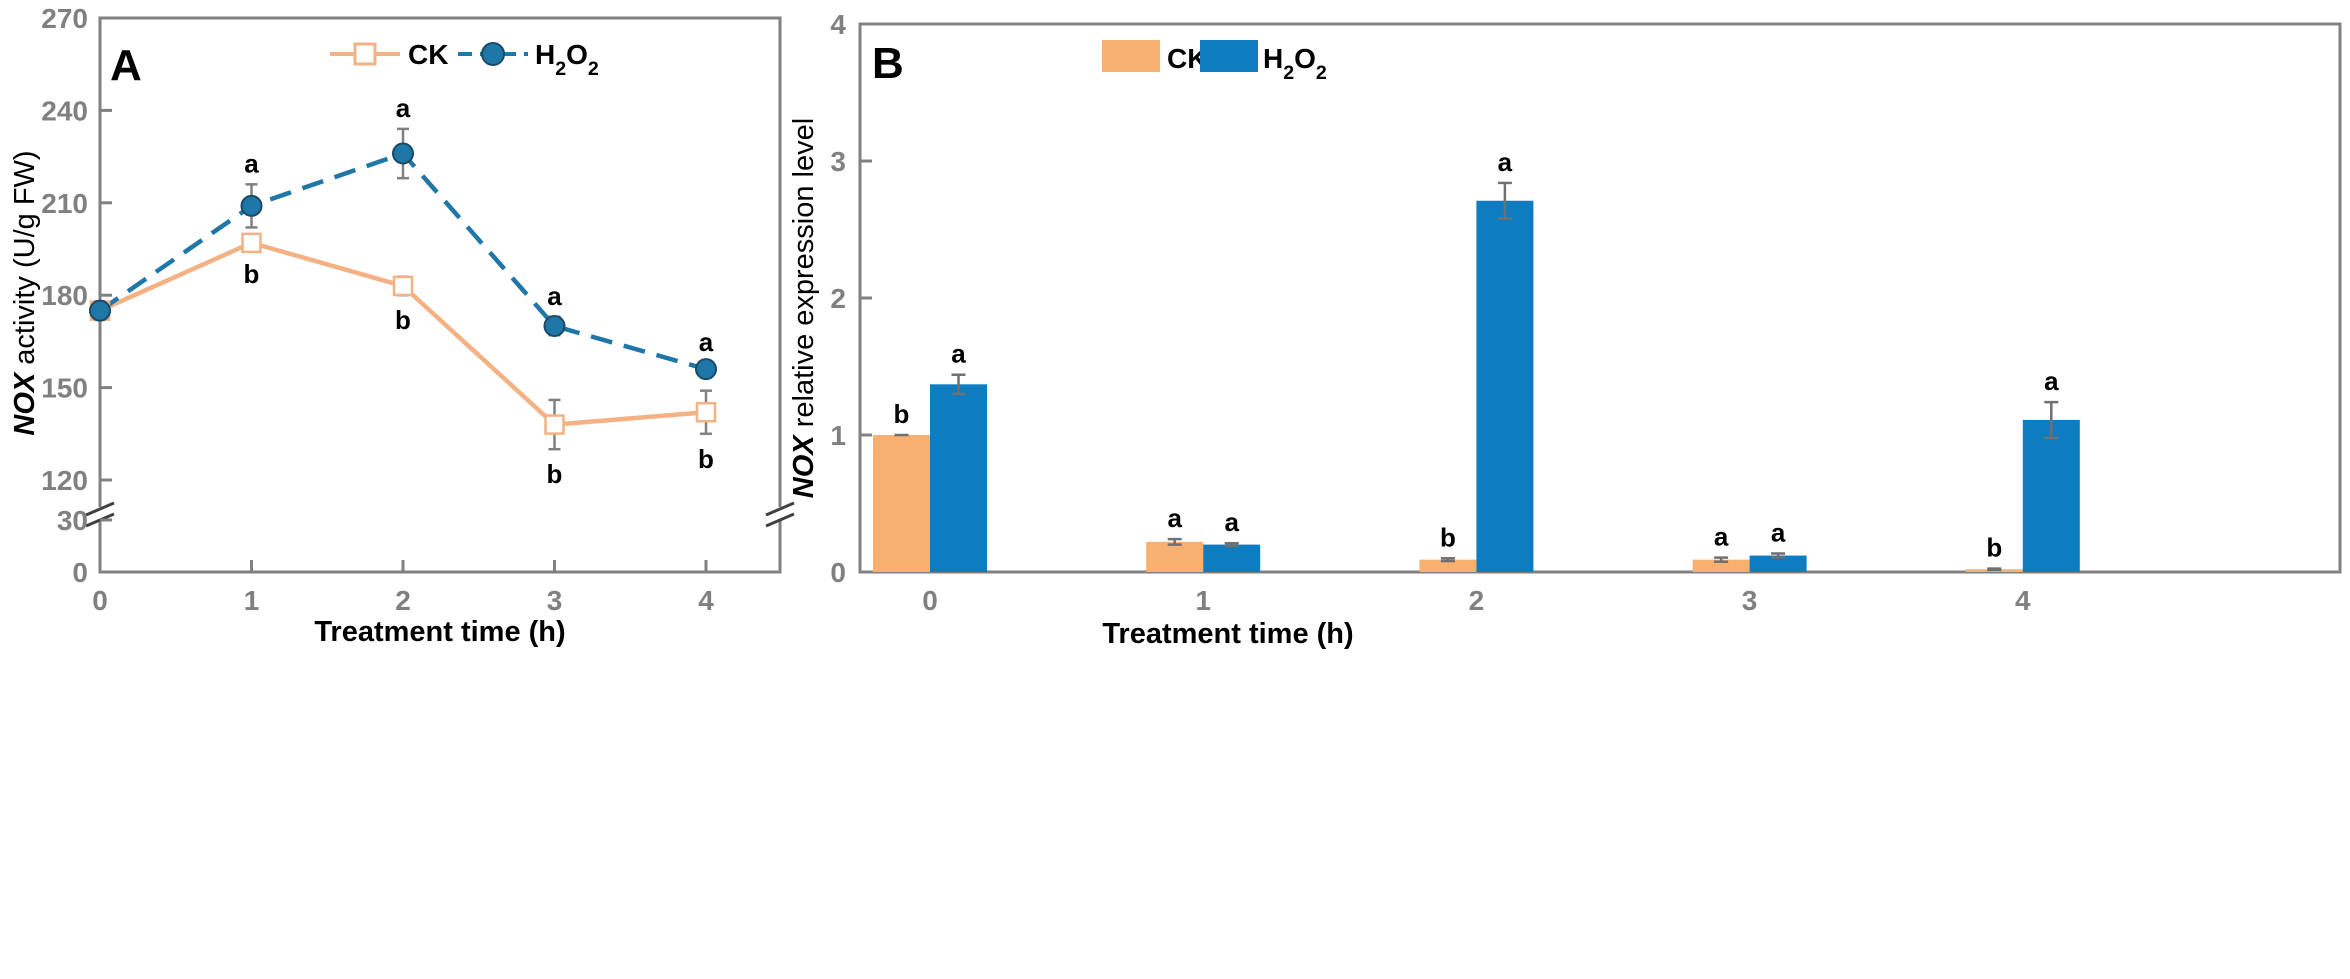 Image resolution: width=2350 pixels, height=979 pixels. I want to click on y-tick-label: 3, so click(838, 161).